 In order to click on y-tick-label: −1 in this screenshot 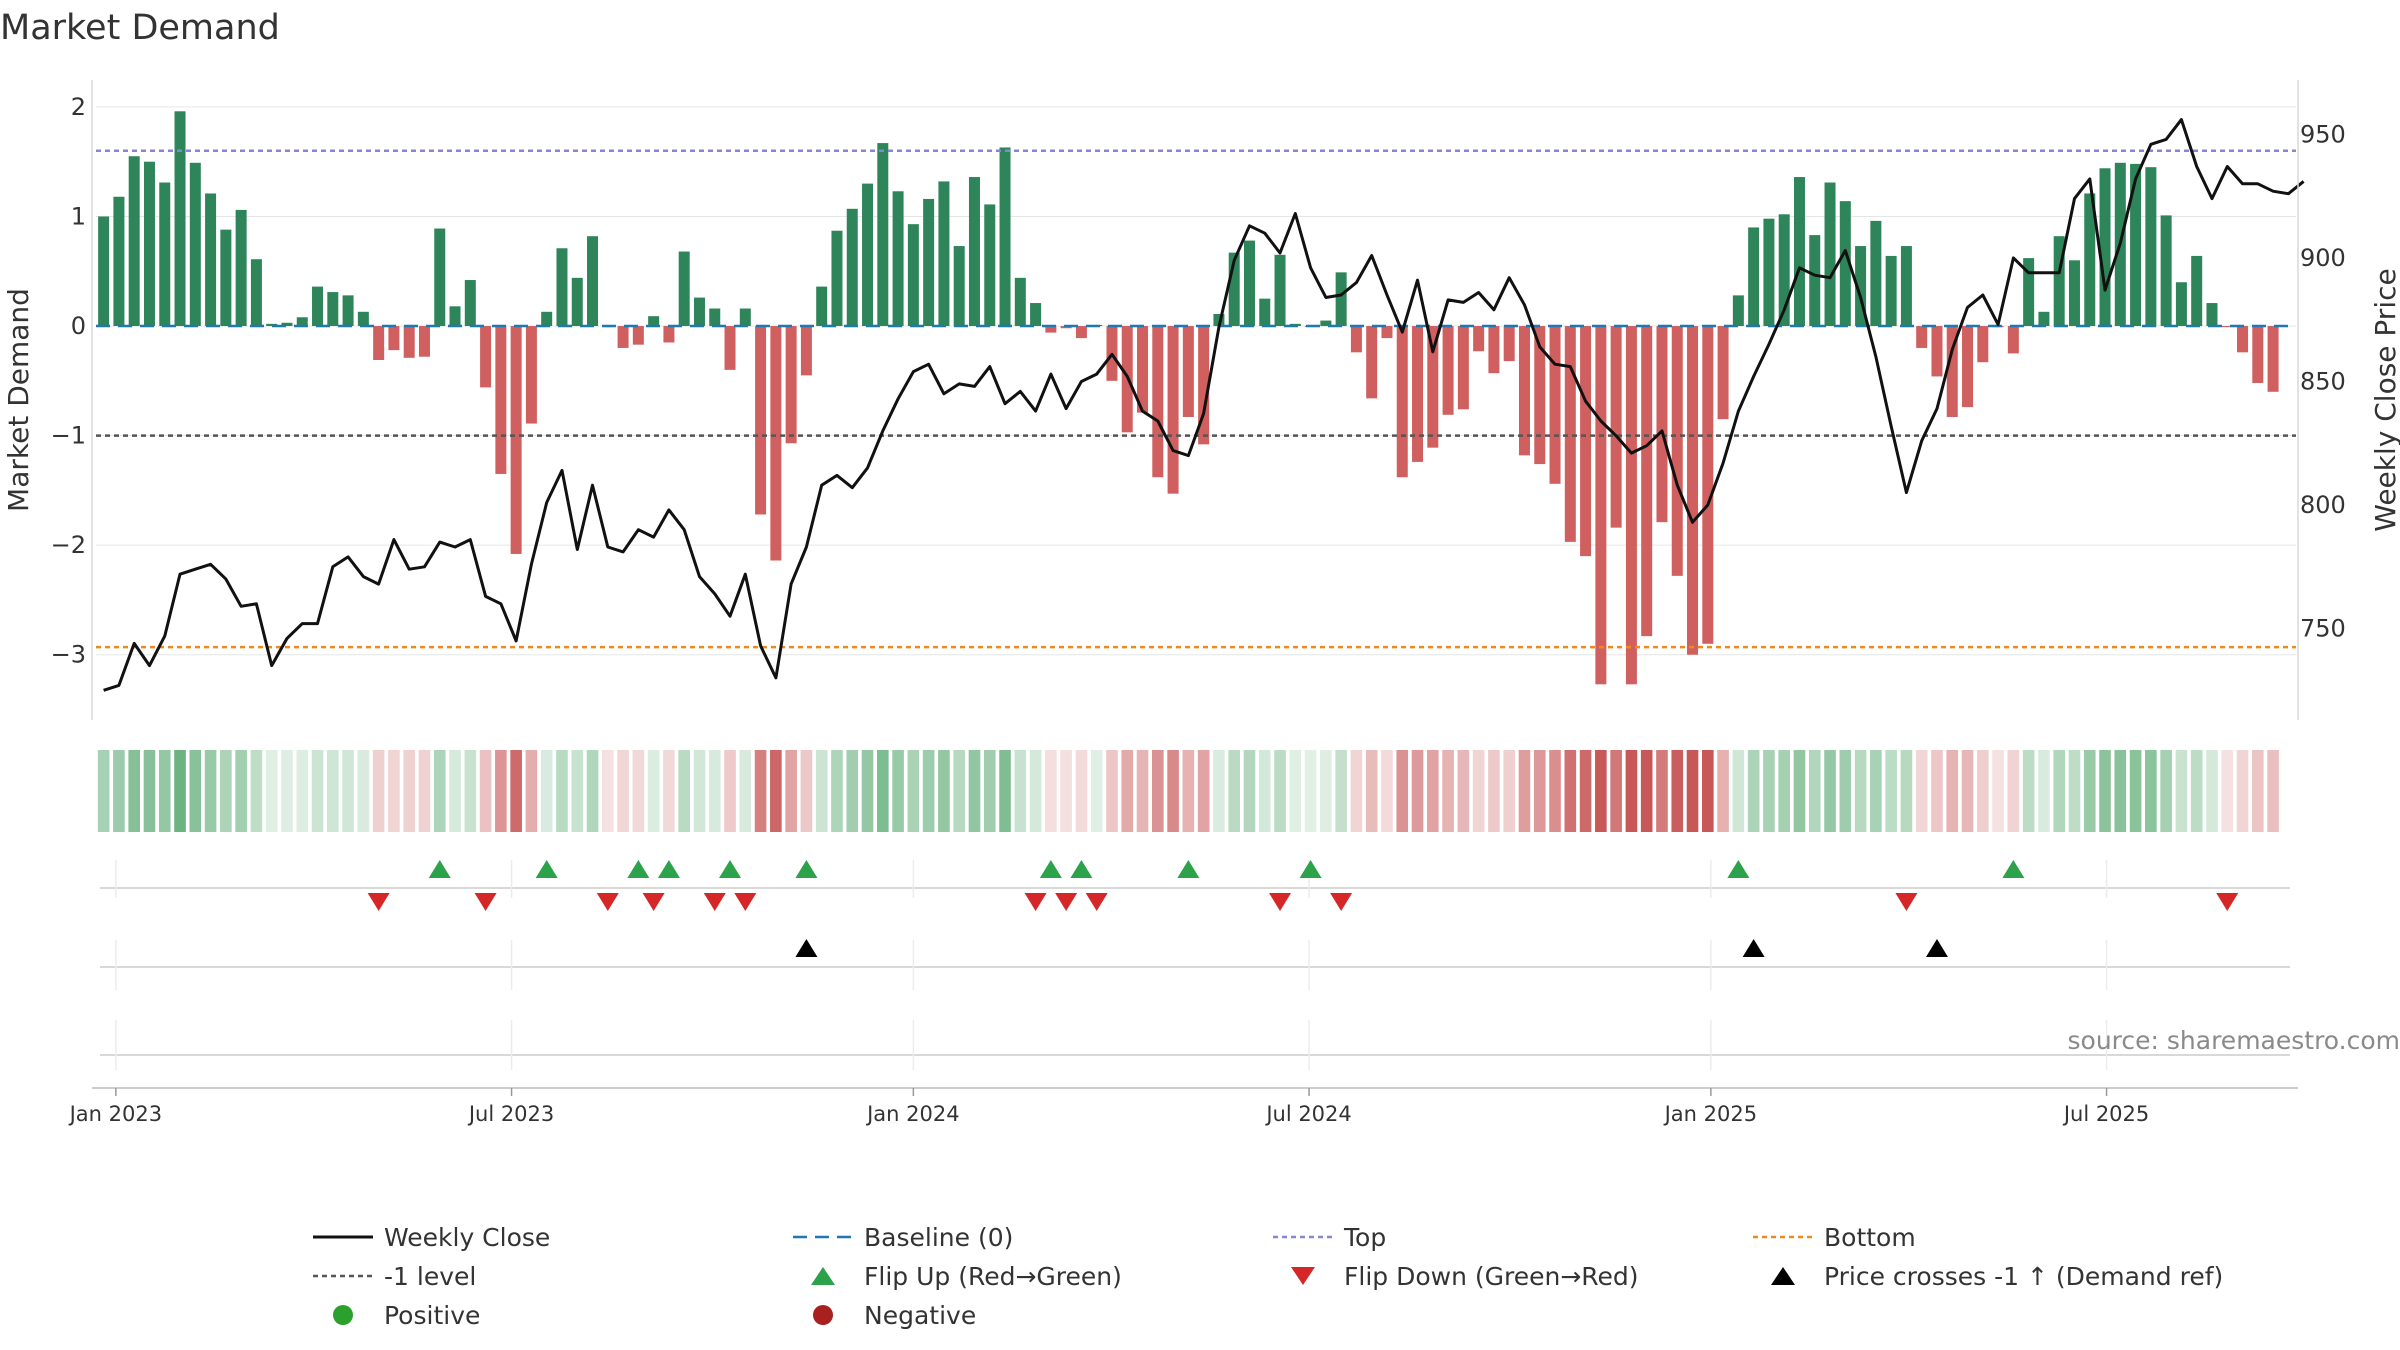, I will do `click(68, 436)`.